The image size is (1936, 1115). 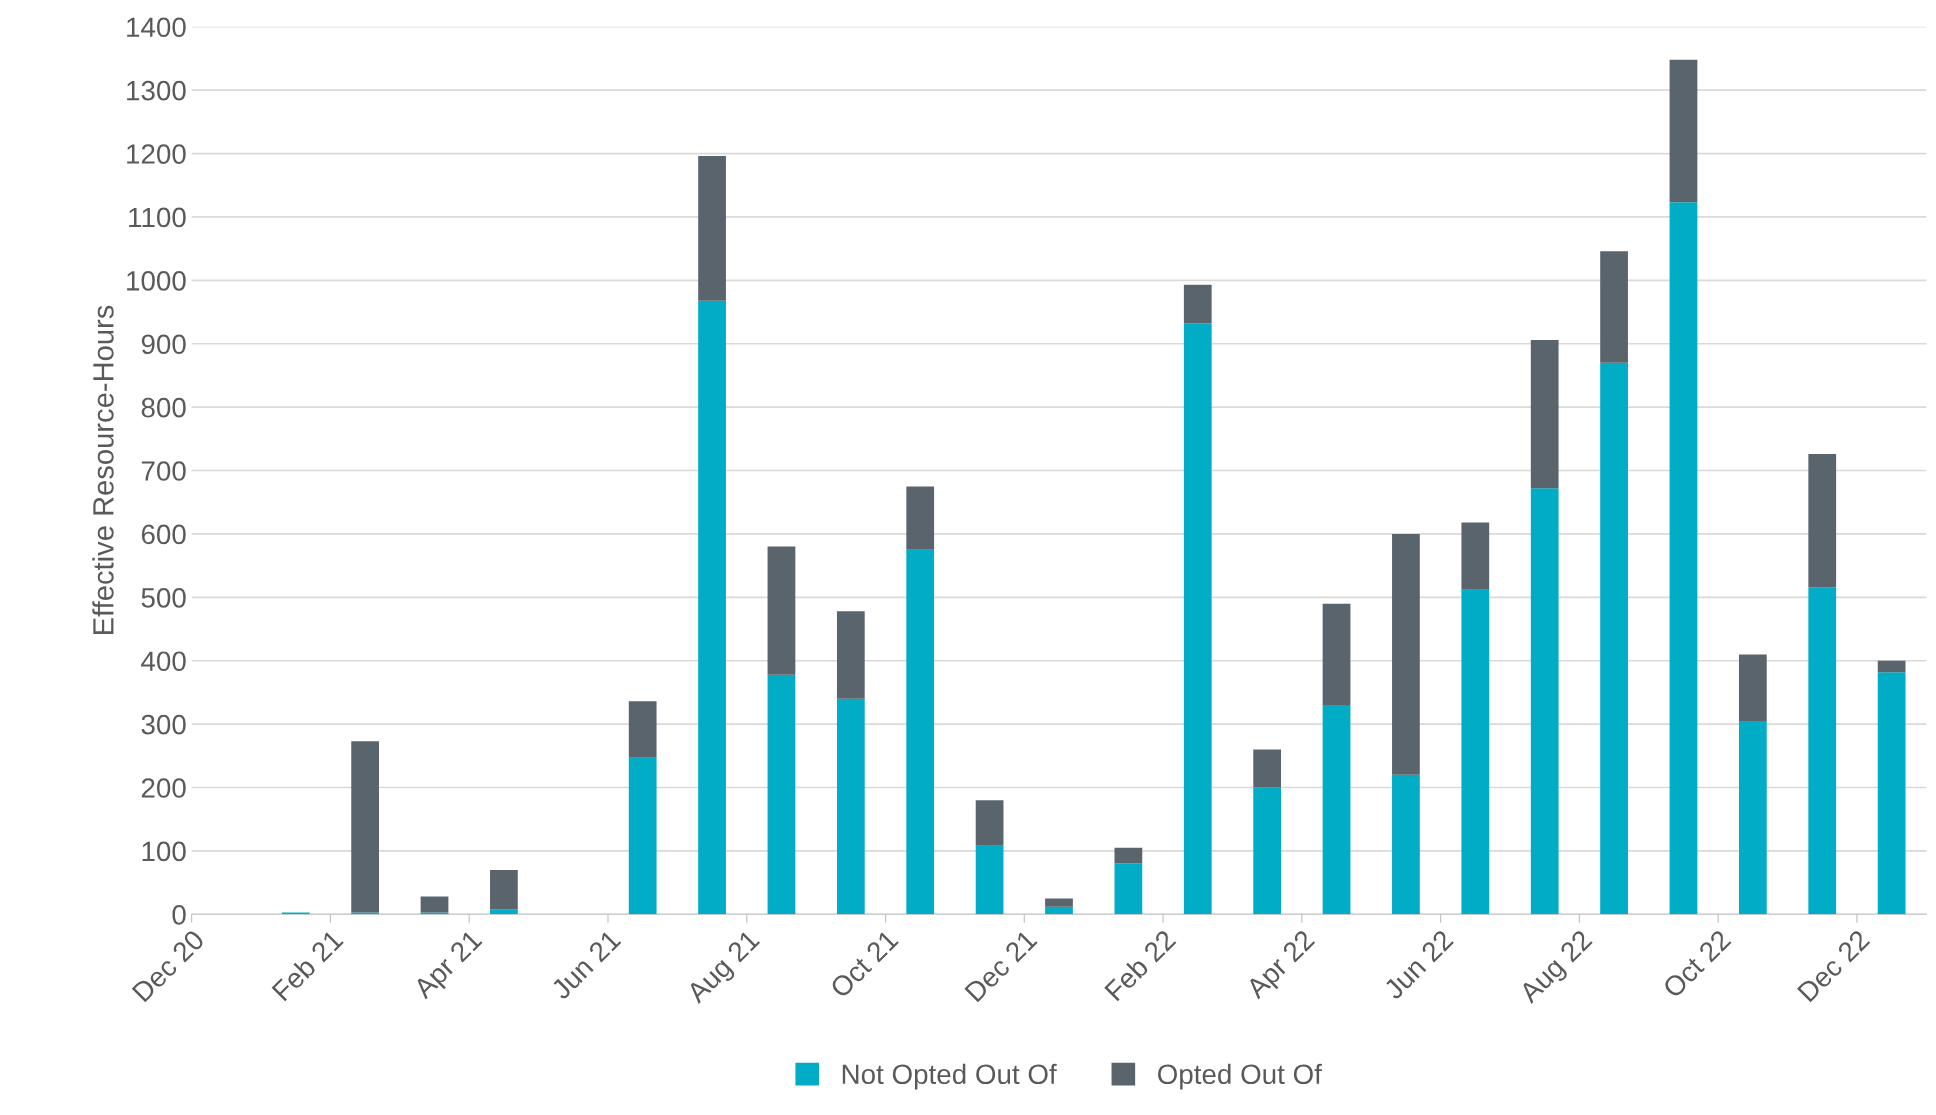 I want to click on y-tick-label: 1400, so click(x=156, y=27).